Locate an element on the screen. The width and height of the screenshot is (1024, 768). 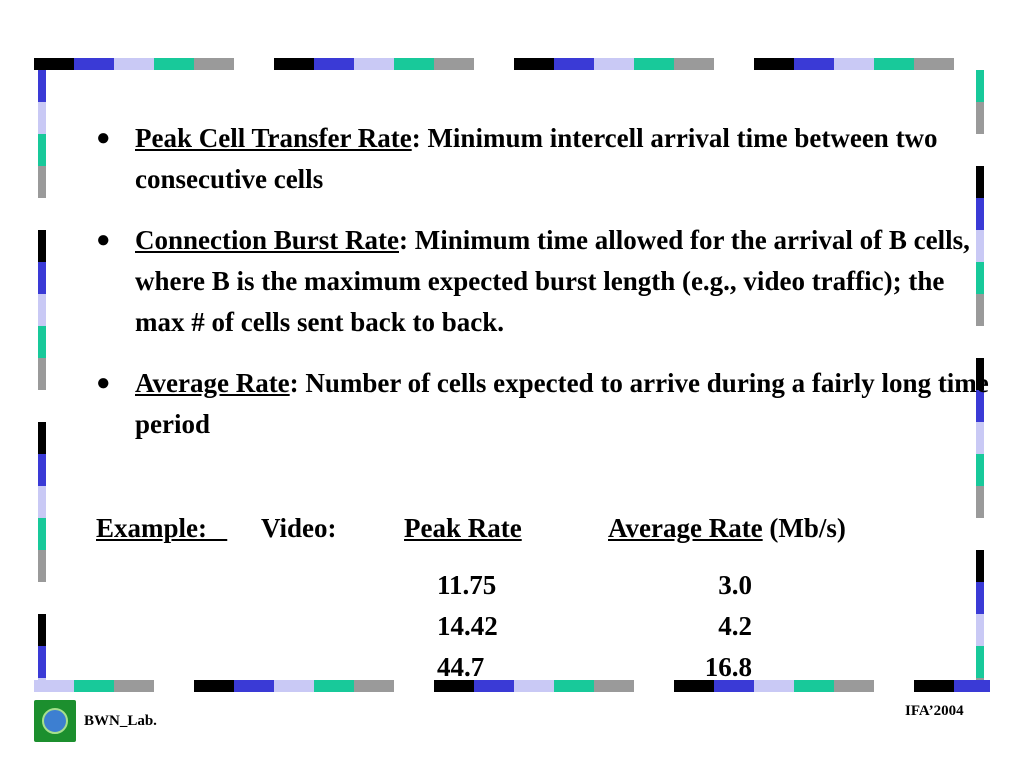
example-type: Video: is located at coordinates (299, 528).